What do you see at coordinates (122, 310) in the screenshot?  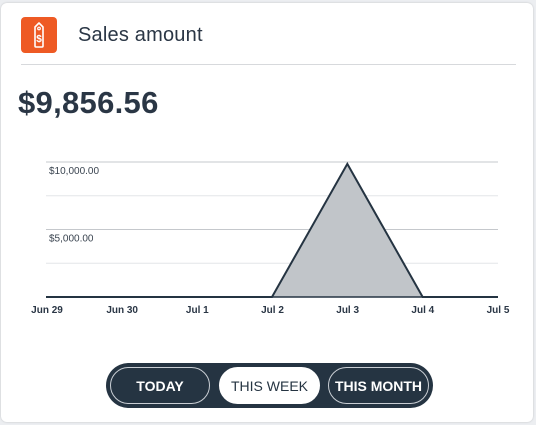 I see `x-tick-label: Jun 30` at bounding box center [122, 310].